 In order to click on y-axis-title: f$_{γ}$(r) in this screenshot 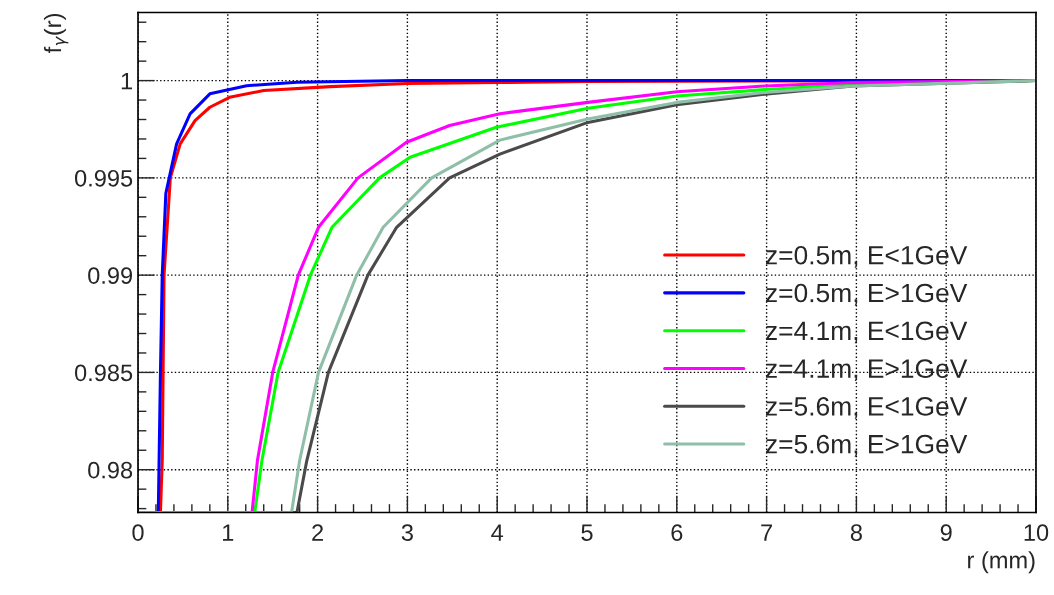, I will do `click(56, 34)`.